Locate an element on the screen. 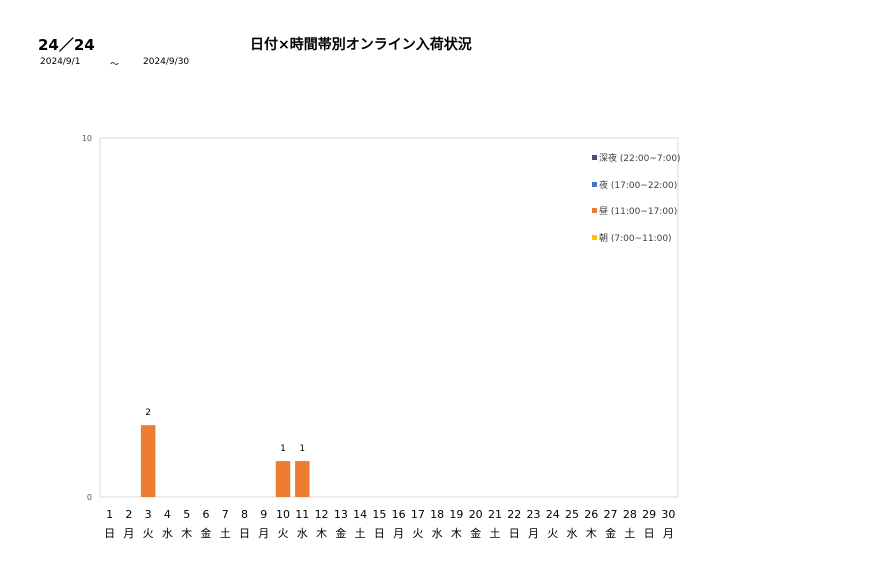  x-tick-label-day: 15 is located at coordinates (379, 514).